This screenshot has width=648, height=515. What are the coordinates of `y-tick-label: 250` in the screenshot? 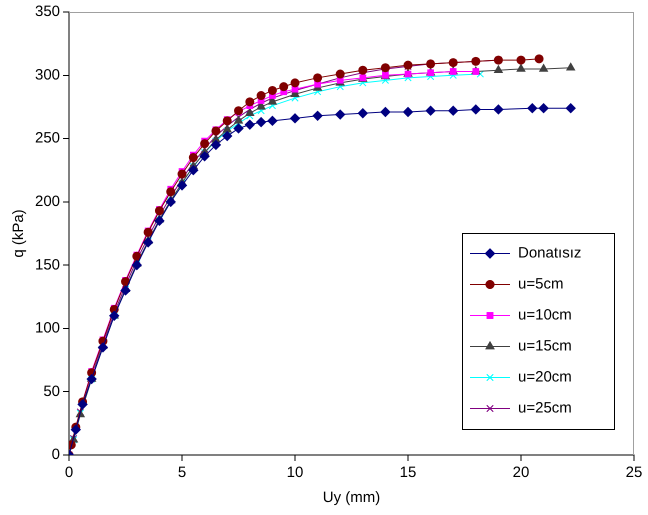 It's located at (47, 138).